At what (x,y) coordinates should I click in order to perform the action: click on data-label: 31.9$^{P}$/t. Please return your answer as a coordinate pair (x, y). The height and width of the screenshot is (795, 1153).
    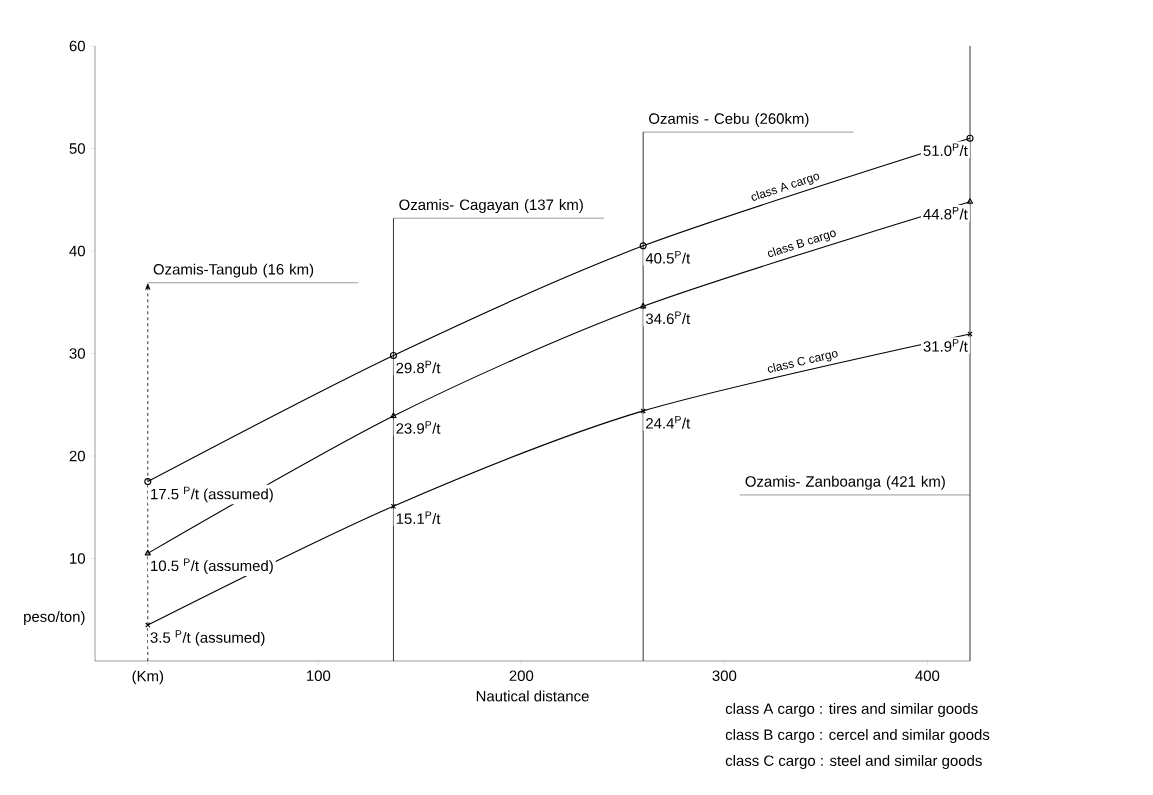
    Looking at the image, I should click on (945, 345).